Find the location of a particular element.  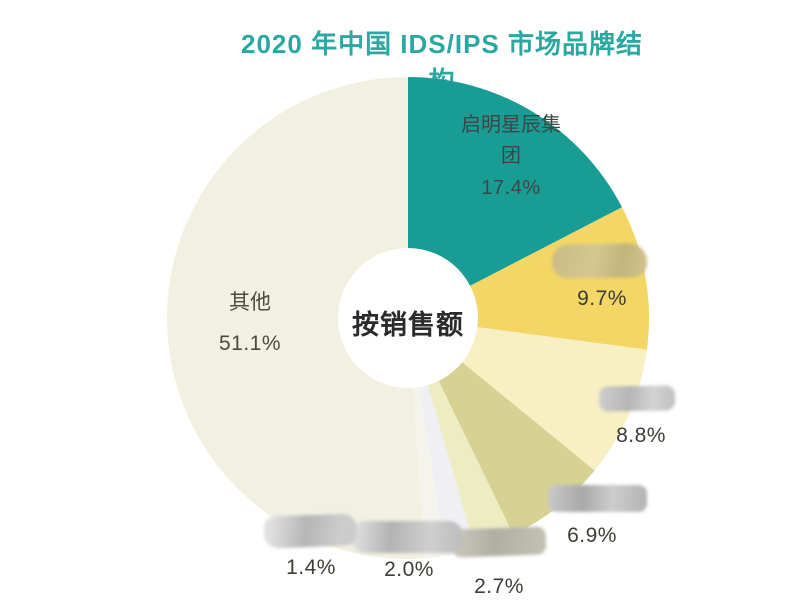

slice-pct-brand-5: 2.7% is located at coordinates (499, 586).